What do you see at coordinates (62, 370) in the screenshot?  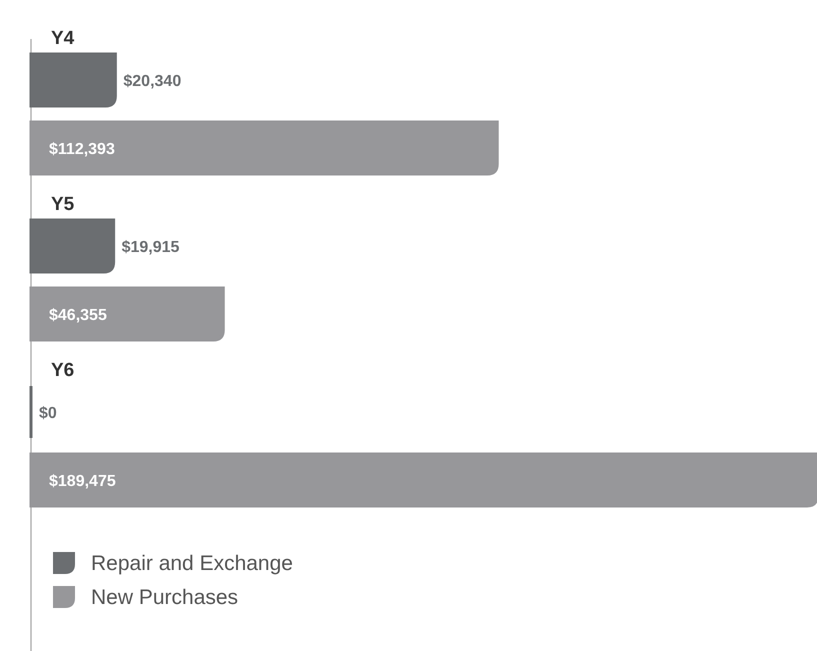 I see `y-tick-label: Y6` at bounding box center [62, 370].